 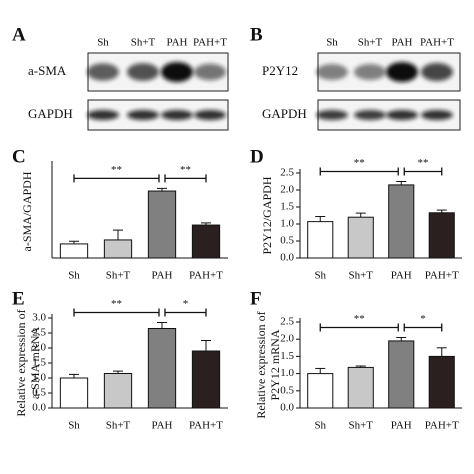 What do you see at coordinates (19, 34) in the screenshot?
I see `panel-label: A` at bounding box center [19, 34].